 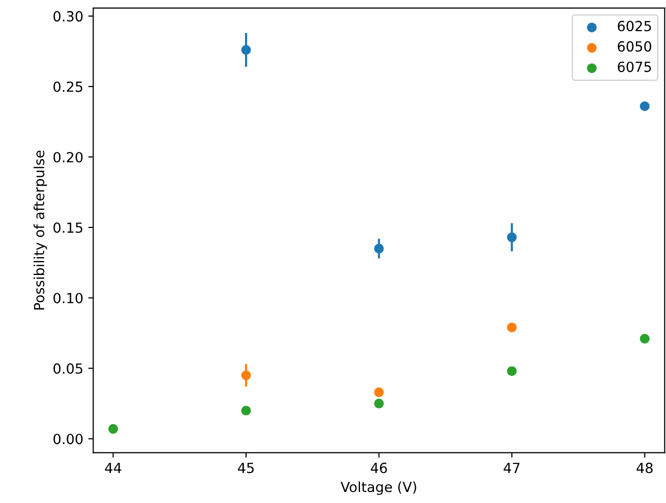 What do you see at coordinates (68, 439) in the screenshot?
I see `y-tick-label: 0.00` at bounding box center [68, 439].